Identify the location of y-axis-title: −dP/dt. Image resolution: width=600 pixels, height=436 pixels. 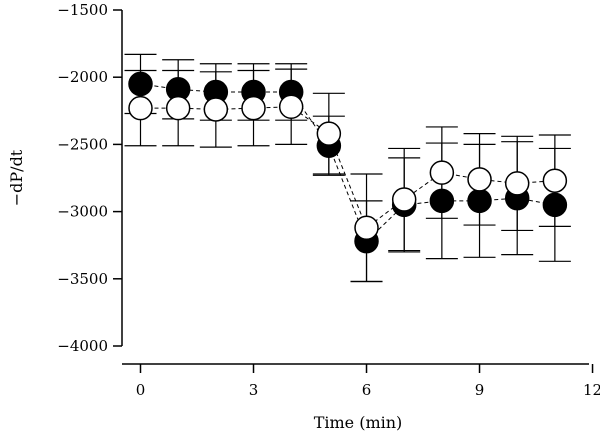
(16, 177).